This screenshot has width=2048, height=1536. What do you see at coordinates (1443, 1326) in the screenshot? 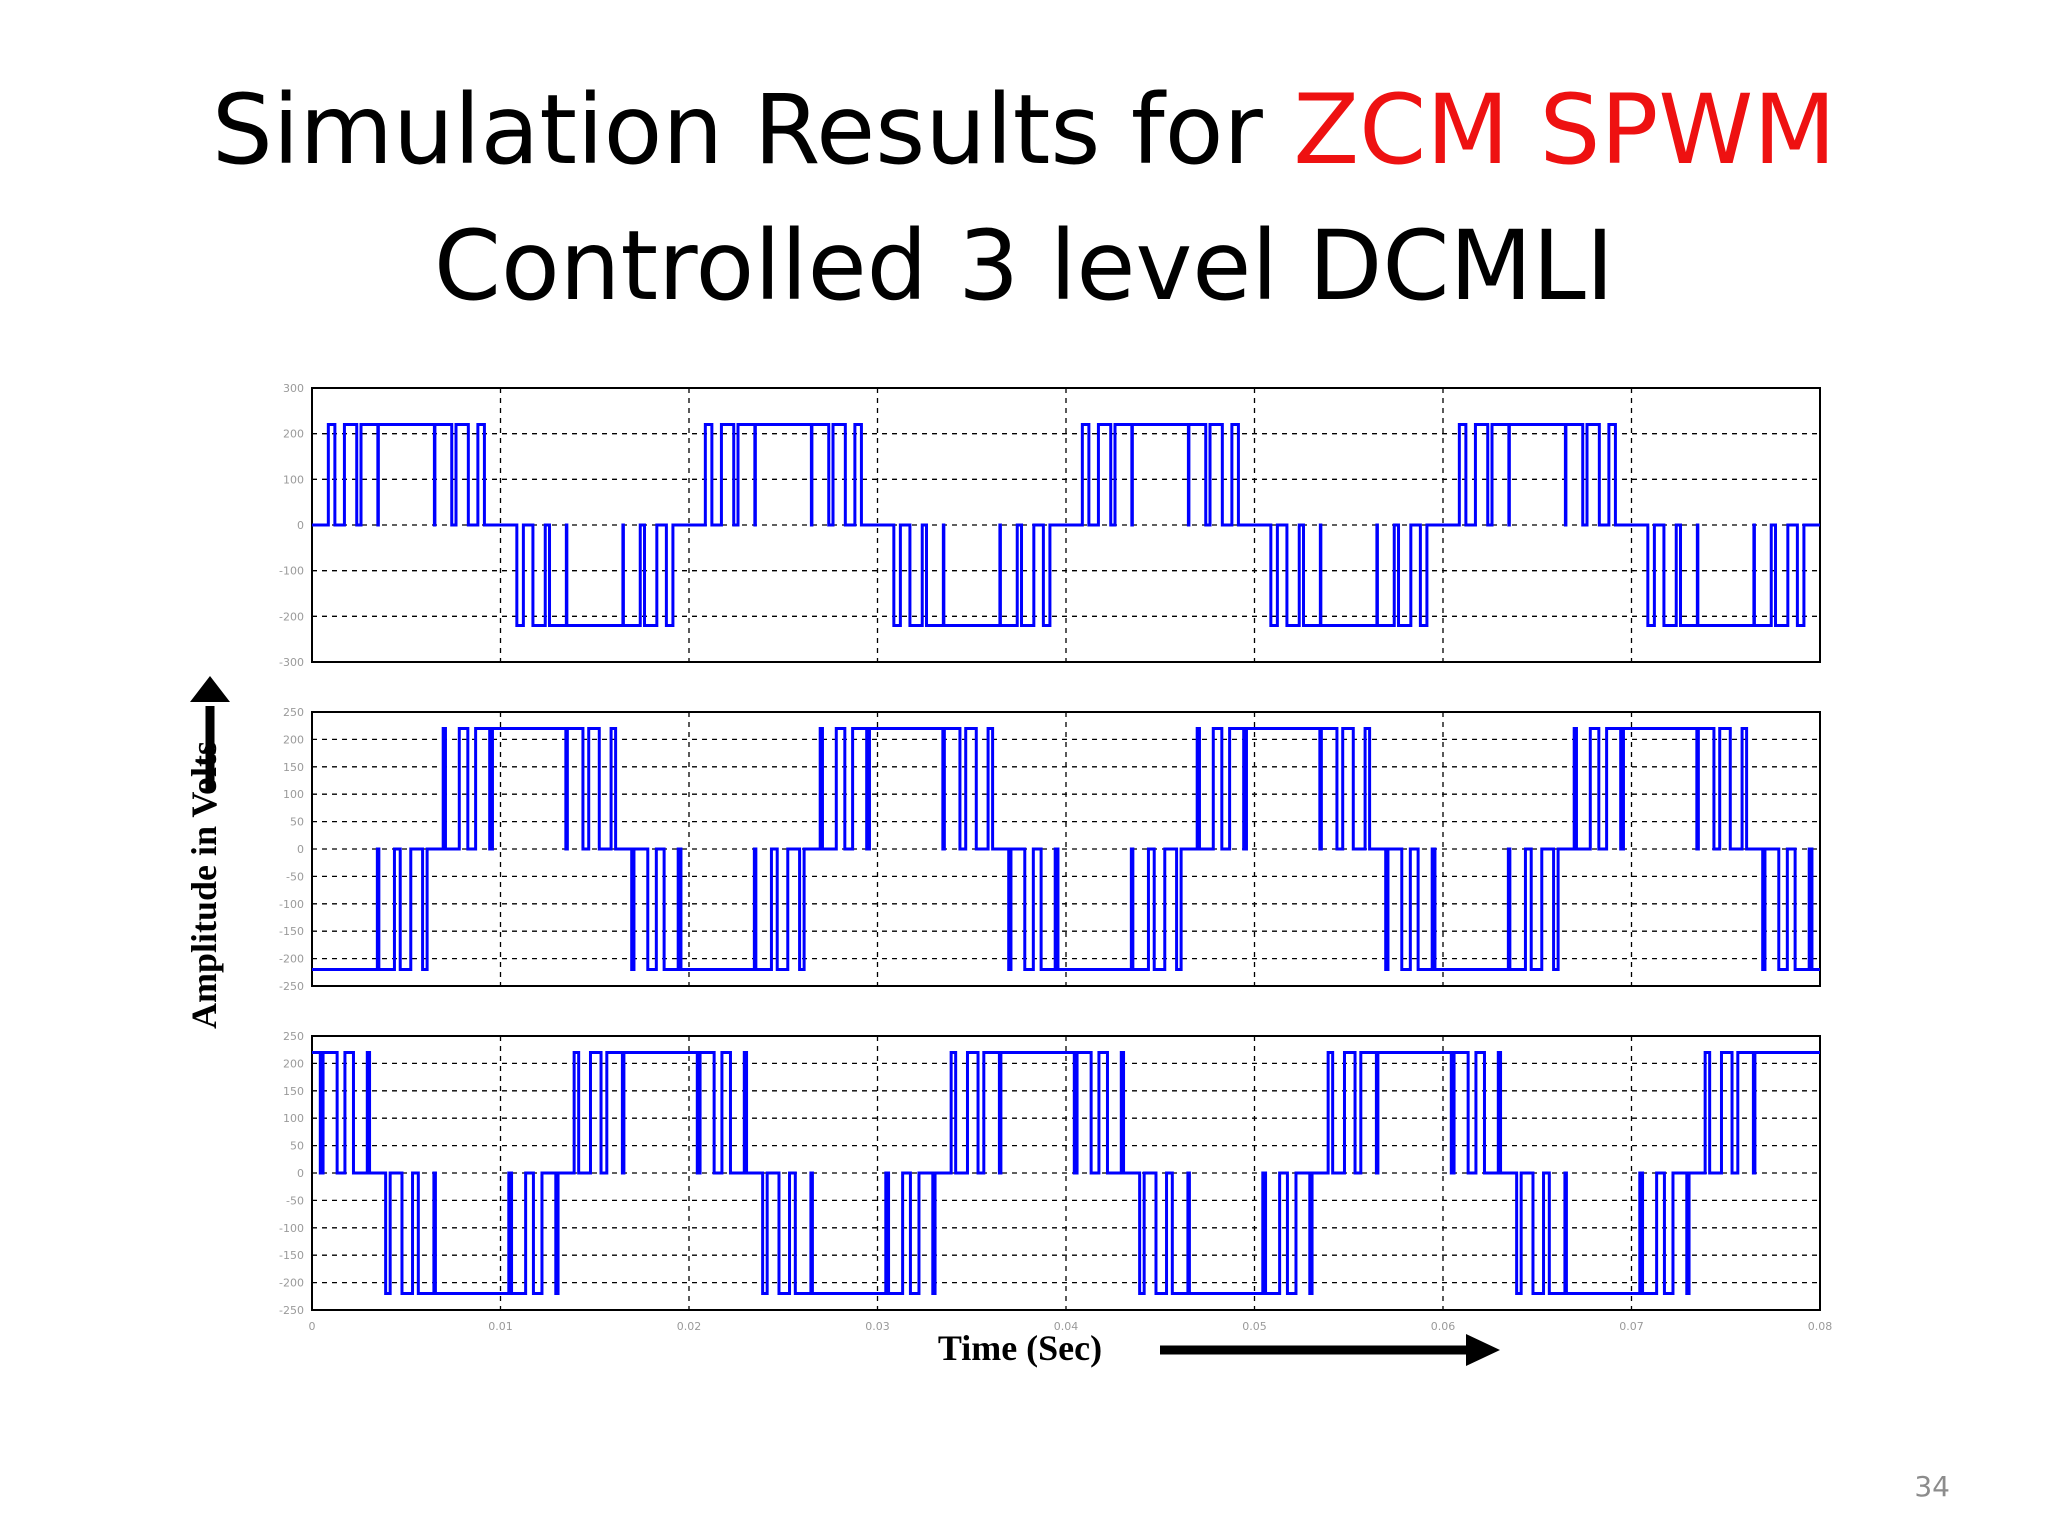
I see `x-tick-label: 0.06` at bounding box center [1443, 1326].